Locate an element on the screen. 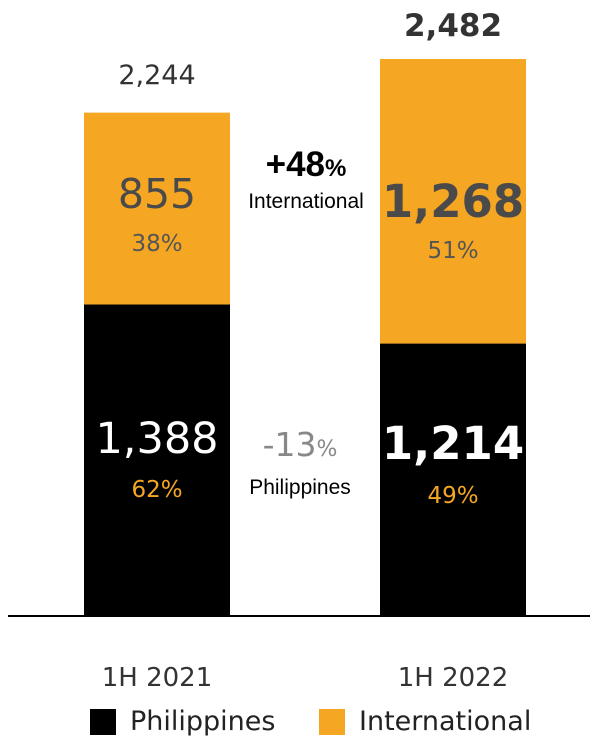  annotation-philippines-label: Philippines is located at coordinates (300, 487).